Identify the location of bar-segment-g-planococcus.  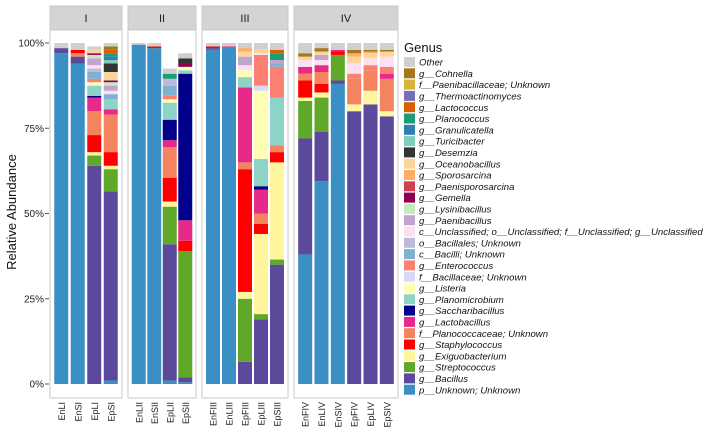
(169, 76).